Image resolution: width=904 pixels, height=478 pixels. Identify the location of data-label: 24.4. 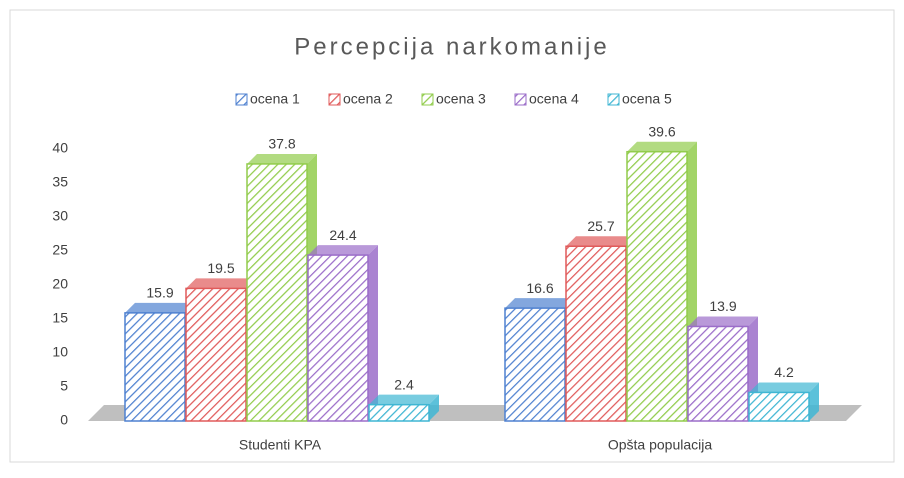
(342, 235).